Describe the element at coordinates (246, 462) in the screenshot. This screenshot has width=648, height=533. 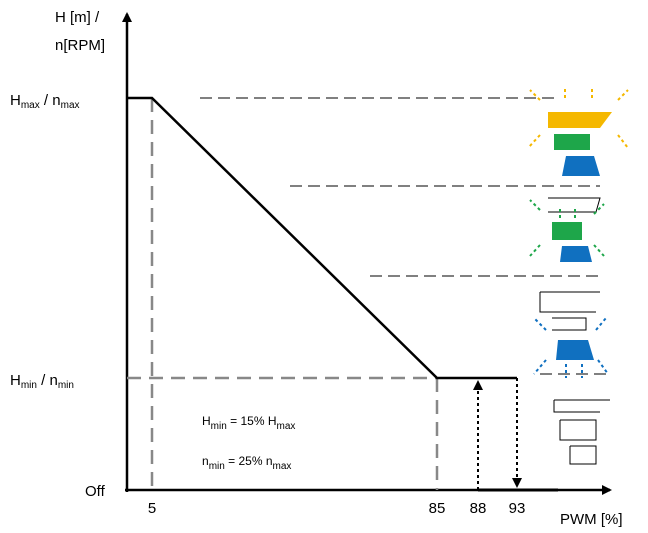
I see `annotation: nmin = 25% nmax` at that location.